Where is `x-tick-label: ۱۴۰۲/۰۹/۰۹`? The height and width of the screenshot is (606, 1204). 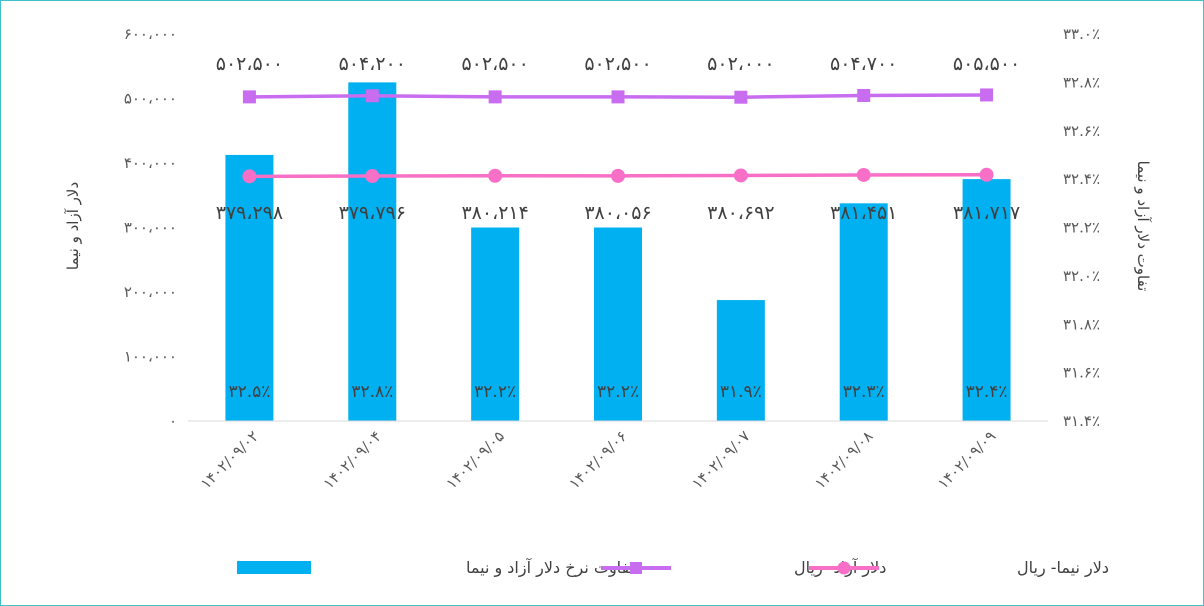 x-tick-label: ۱۴۰۲/۰۹/۰۹ is located at coordinates (966, 459).